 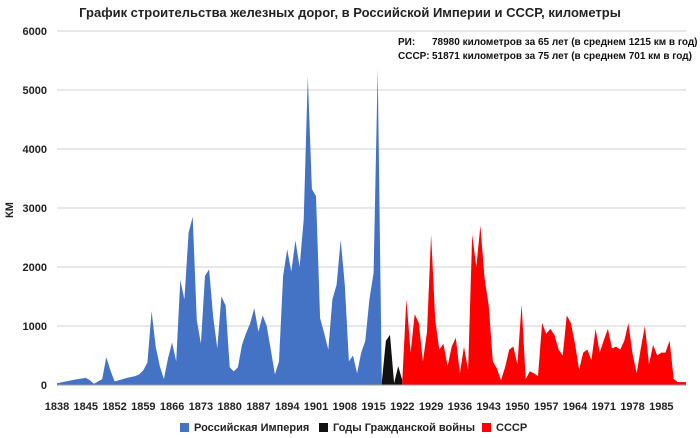 I want to click on y-tick-label: 5000, so click(x=35, y=91).